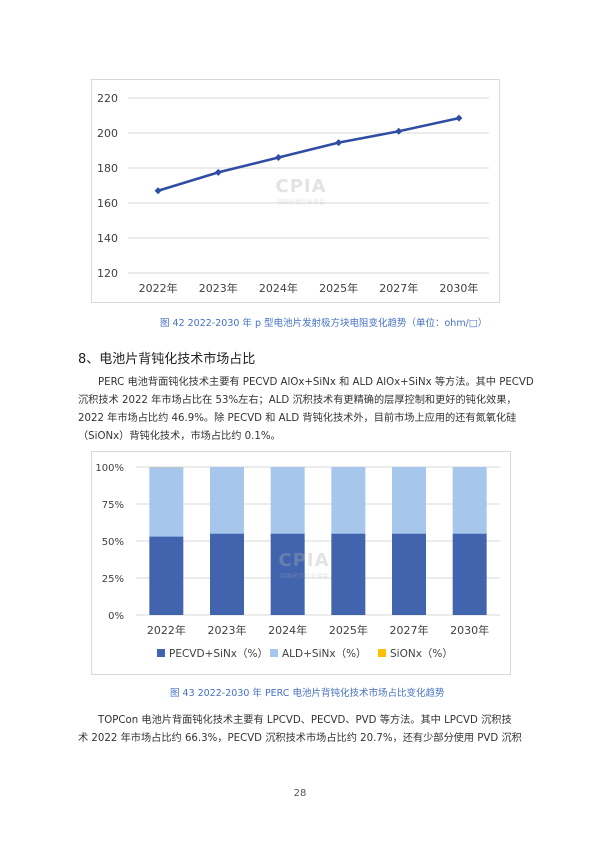 The image size is (600, 848). Describe the element at coordinates (179, 436) in the screenshot. I see `paragraph-line: （SiONx）背钝化技术，市场占比约 0.1%。` at that location.